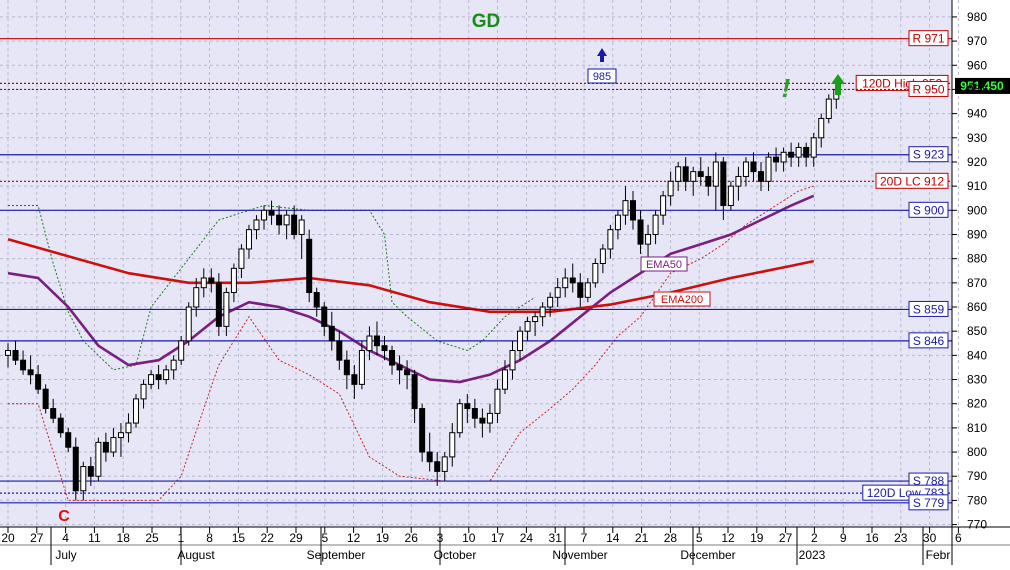 The height and width of the screenshot is (570, 1010). I want to click on alert-marker: !, so click(786, 88).